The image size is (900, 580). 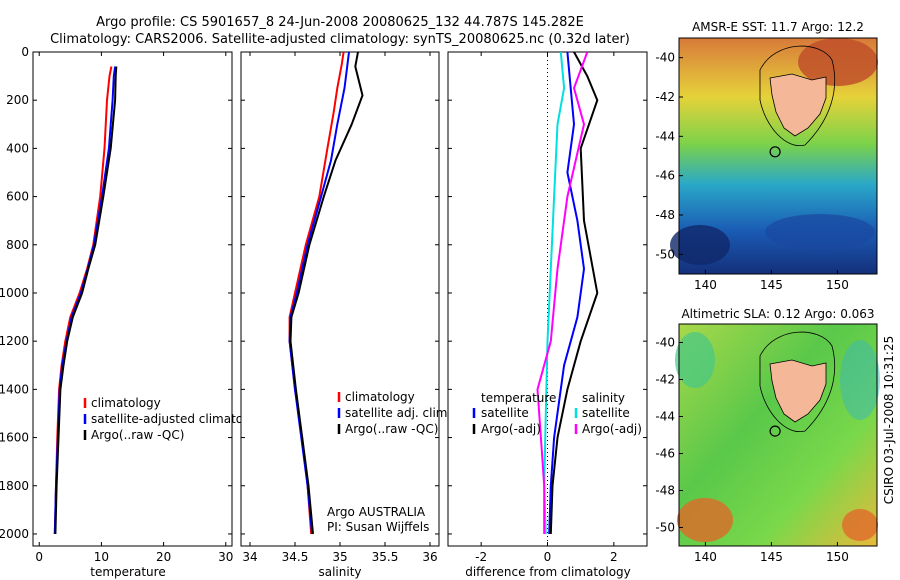 I want to click on y-tick-label: 1600, so click(x=14, y=438).